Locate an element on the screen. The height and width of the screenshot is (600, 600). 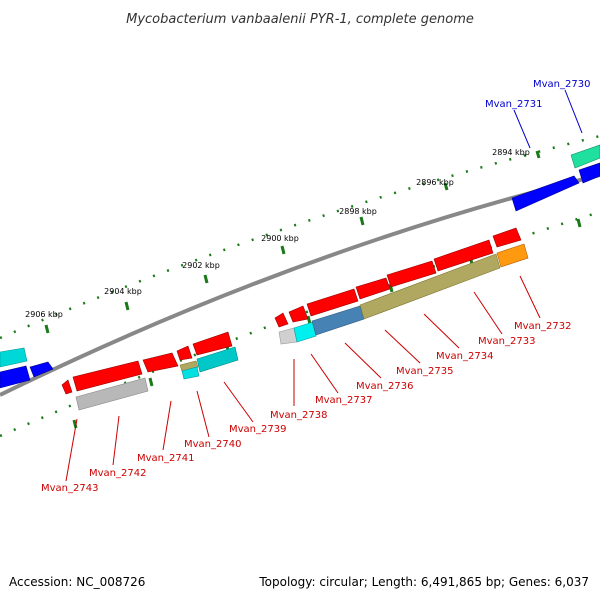
gene-label: Mvan_2730 is located at coordinates (561, 84).